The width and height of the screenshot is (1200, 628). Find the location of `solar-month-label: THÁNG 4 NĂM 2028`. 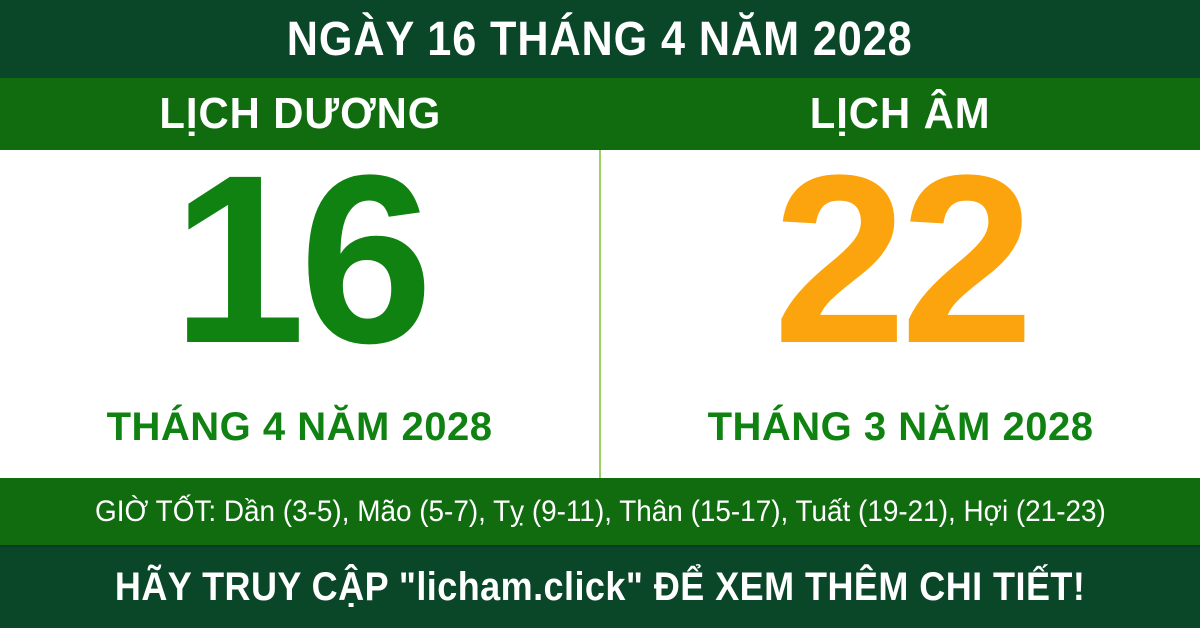

solar-month-label: THÁNG 4 NĂM 2028 is located at coordinates (299, 427).